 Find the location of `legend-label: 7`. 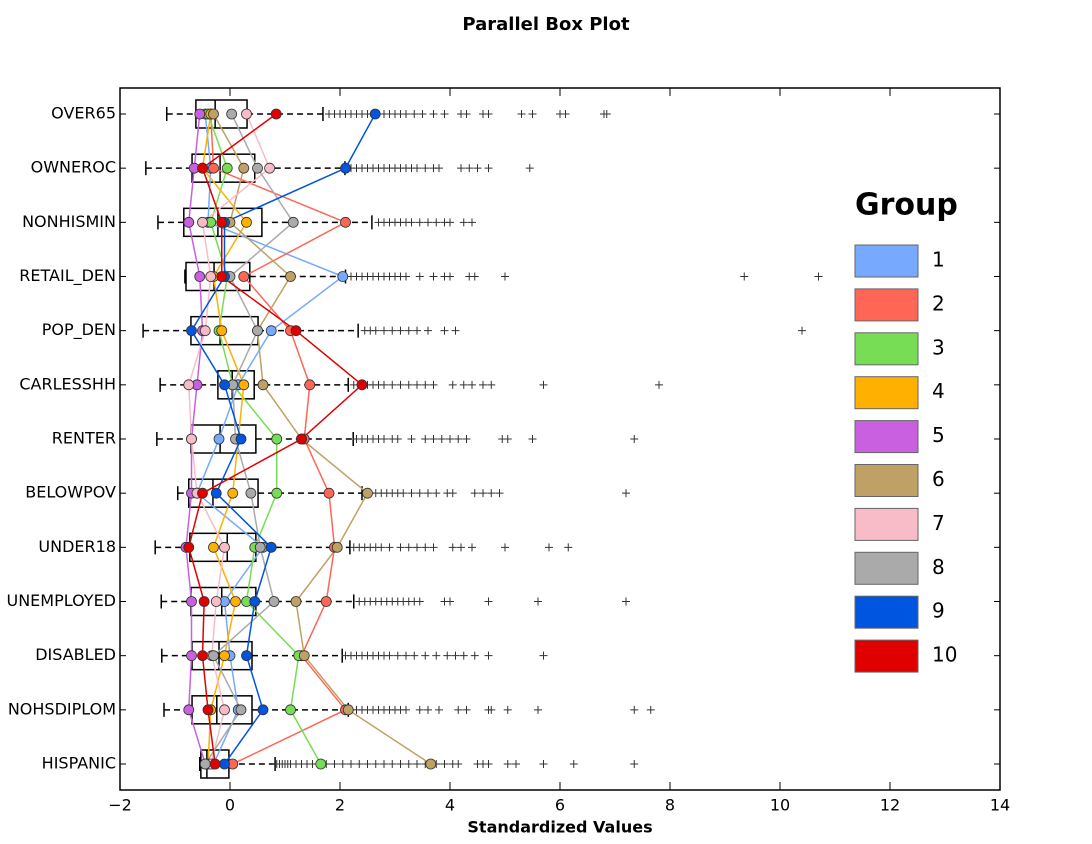

legend-label: 7 is located at coordinates (938, 523).